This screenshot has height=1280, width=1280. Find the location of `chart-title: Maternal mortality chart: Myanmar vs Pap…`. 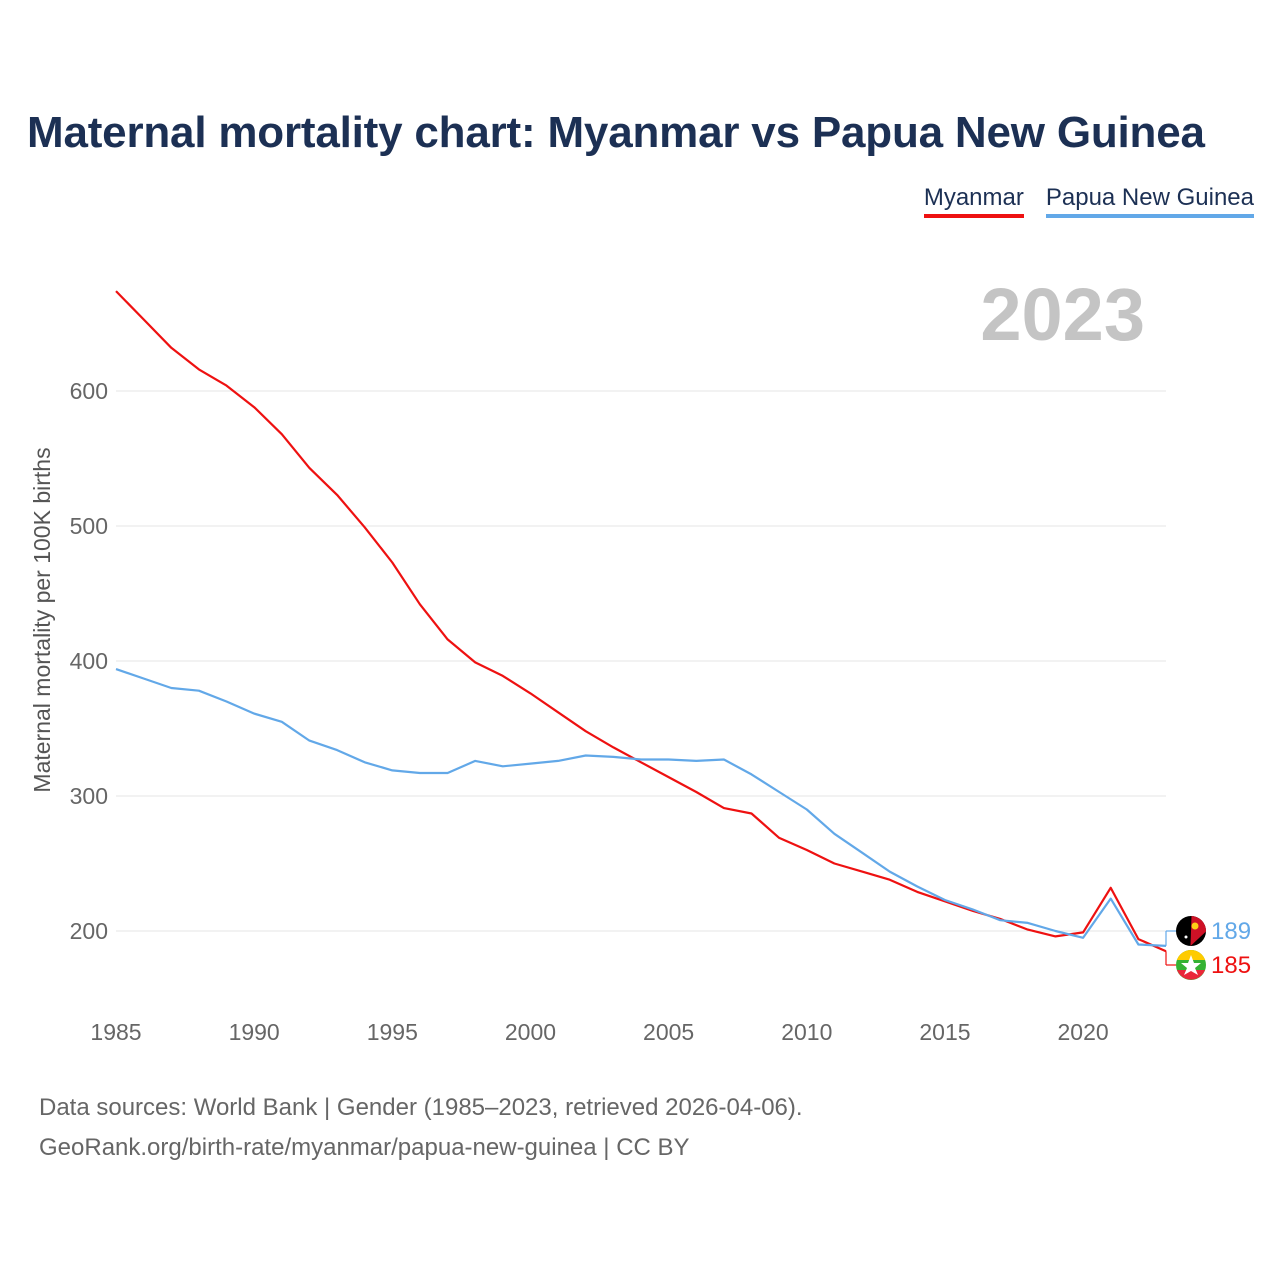

chart-title: Maternal mortality chart: Myanmar vs Pap… is located at coordinates (616, 132).